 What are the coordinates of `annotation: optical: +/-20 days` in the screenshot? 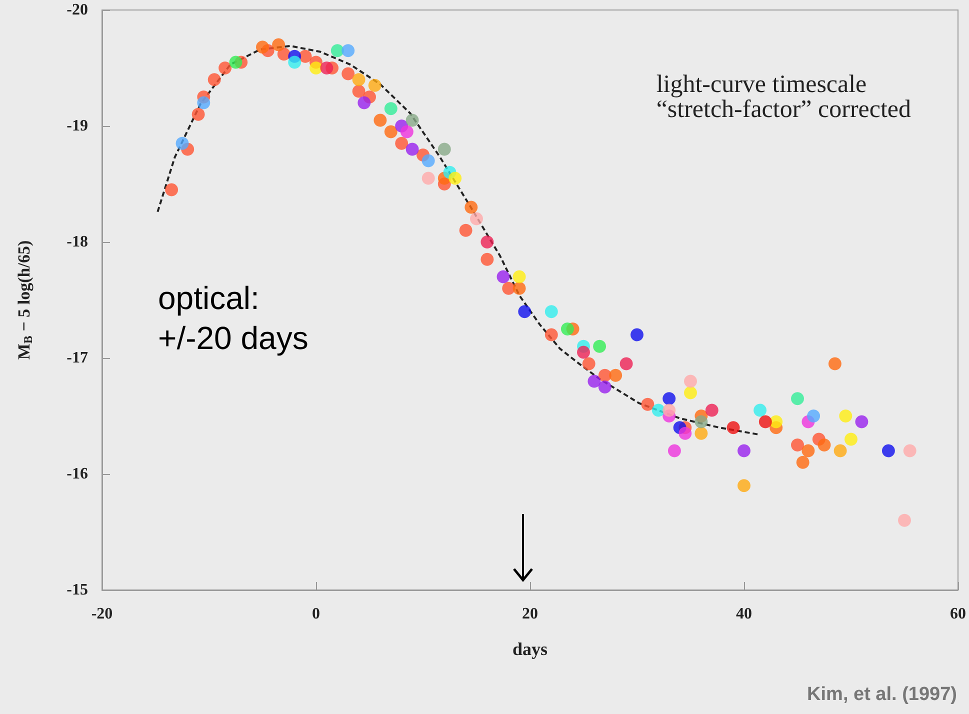 It's located at (233, 318).